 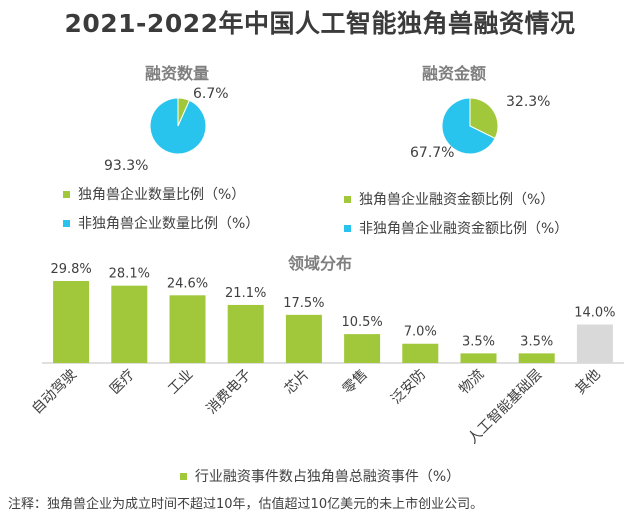 I want to click on bar-category-label-3: 消费电子, so click(x=229, y=392).